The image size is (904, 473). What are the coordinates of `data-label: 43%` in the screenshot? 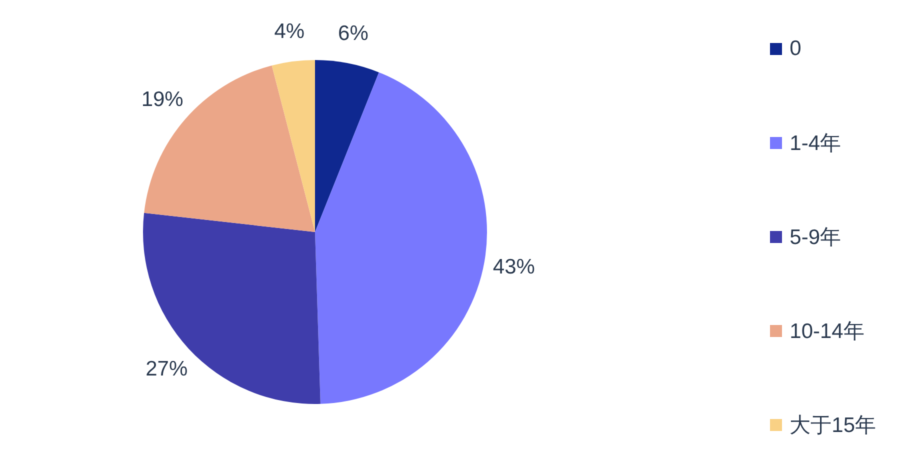 It's located at (513, 267).